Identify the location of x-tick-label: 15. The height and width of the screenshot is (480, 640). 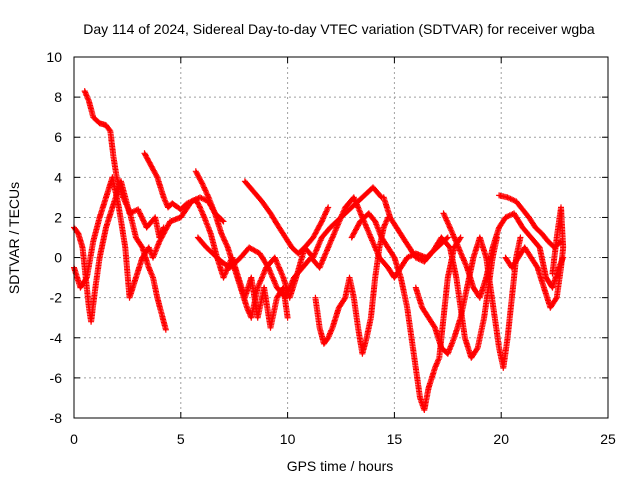
(395, 439).